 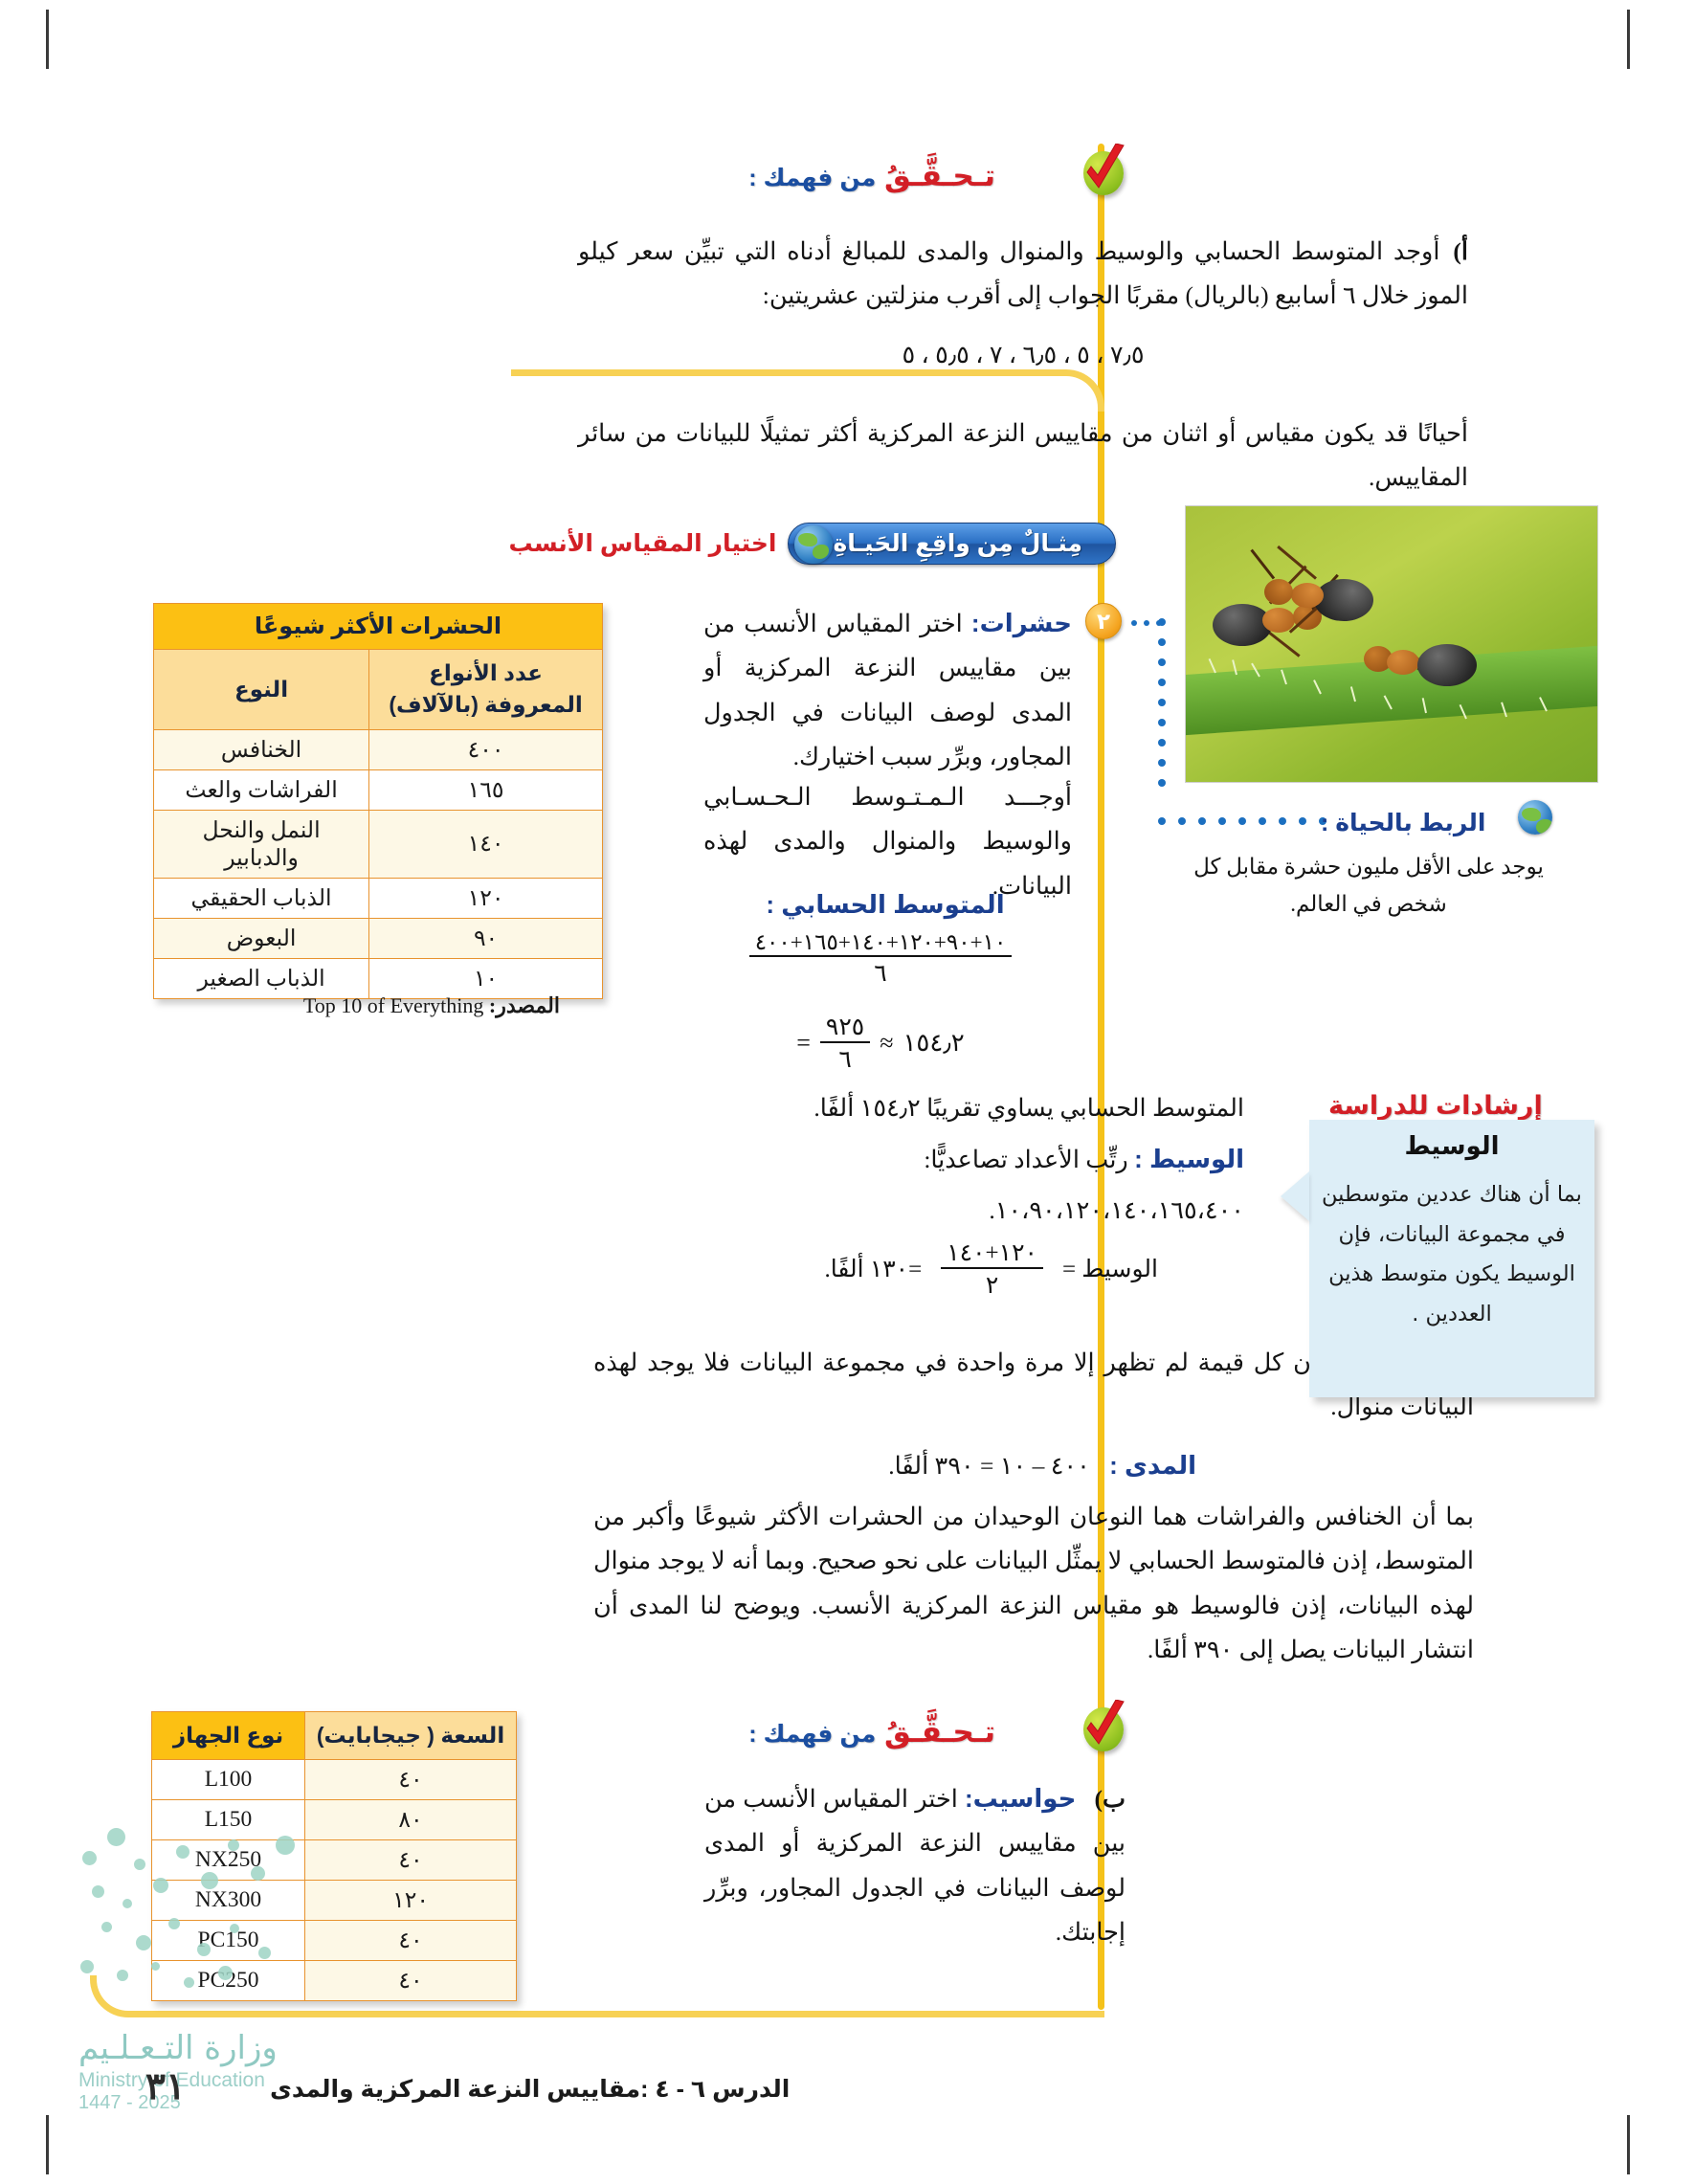 I want to click on source-value: Top 10 of Everything, so click(x=393, y=1005).